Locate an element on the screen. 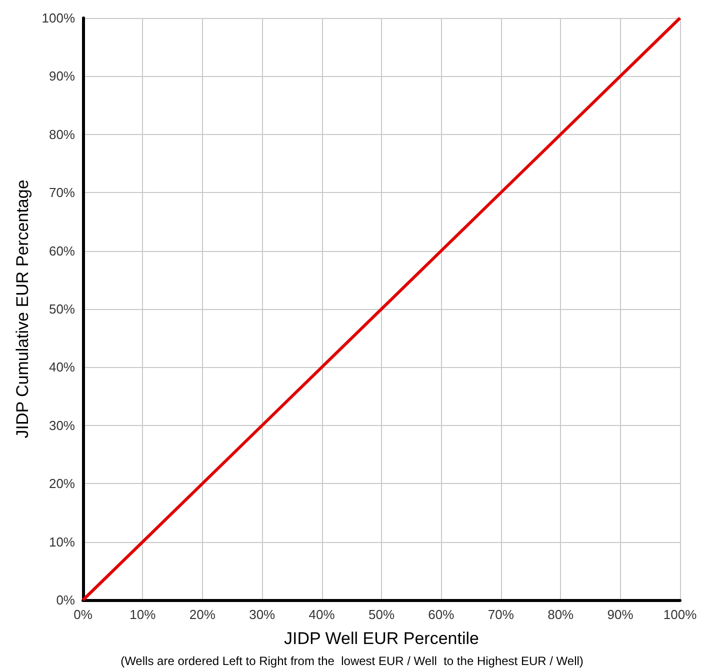 The image size is (704, 671). y-tick-label: 70% is located at coordinates (62, 192).